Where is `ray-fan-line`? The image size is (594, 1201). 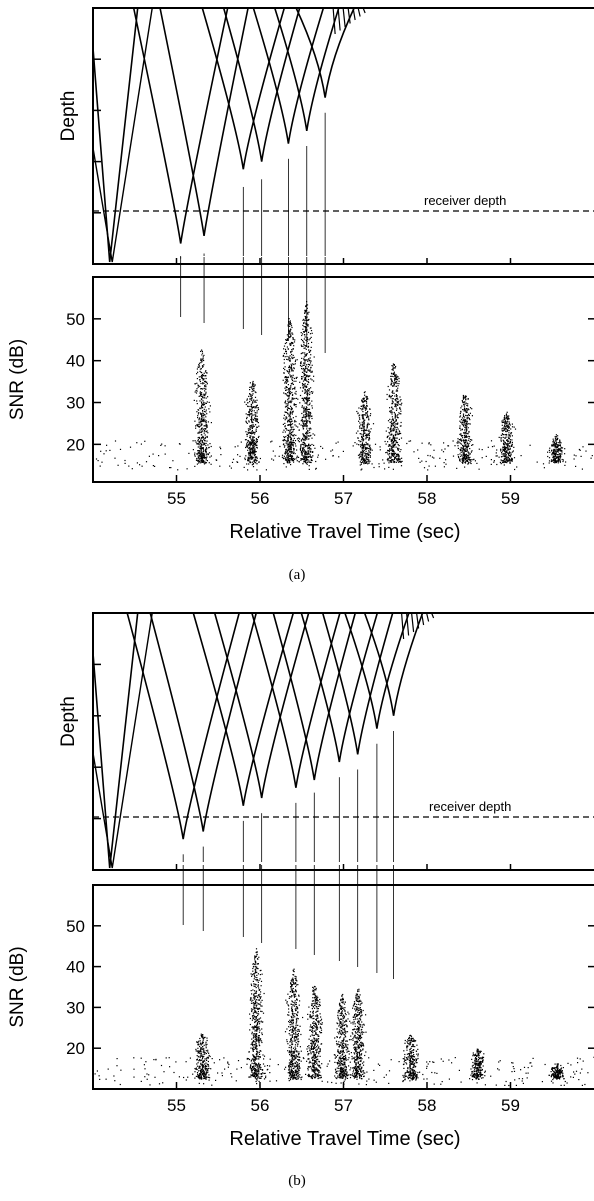
ray-fan-line is located at coordinates (349, 15).